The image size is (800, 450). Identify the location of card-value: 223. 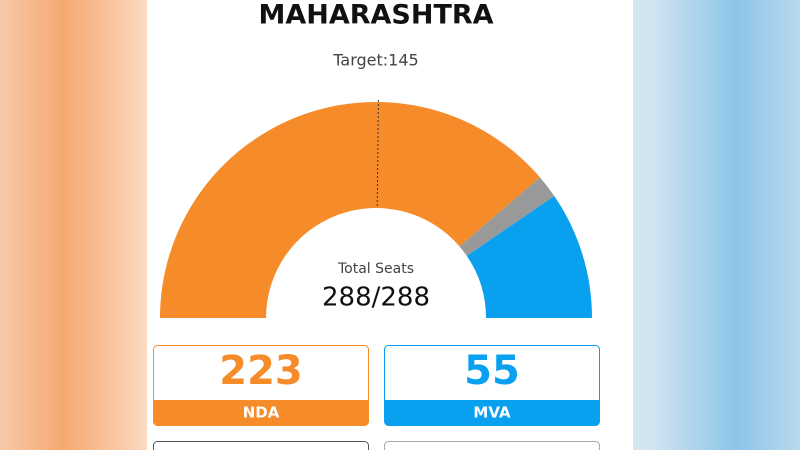
(261, 371).